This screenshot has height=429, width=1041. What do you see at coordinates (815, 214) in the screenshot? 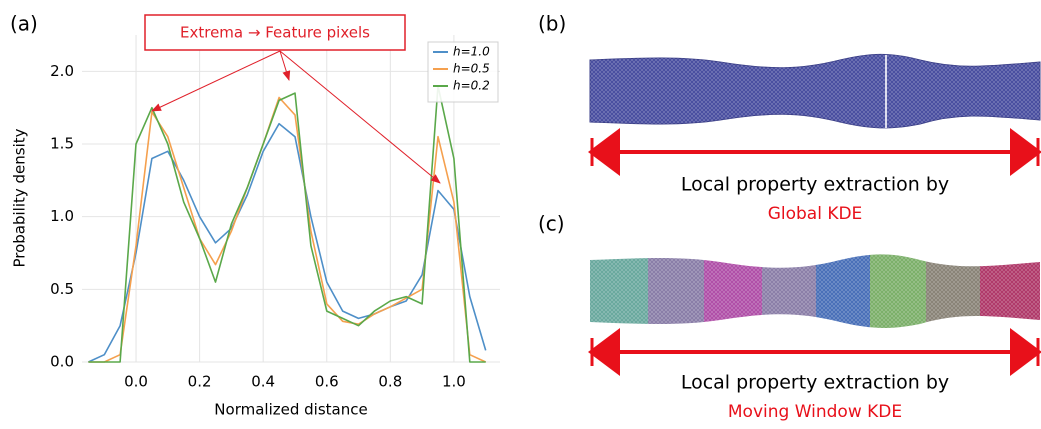
I see `method: Global KDE` at bounding box center [815, 214].